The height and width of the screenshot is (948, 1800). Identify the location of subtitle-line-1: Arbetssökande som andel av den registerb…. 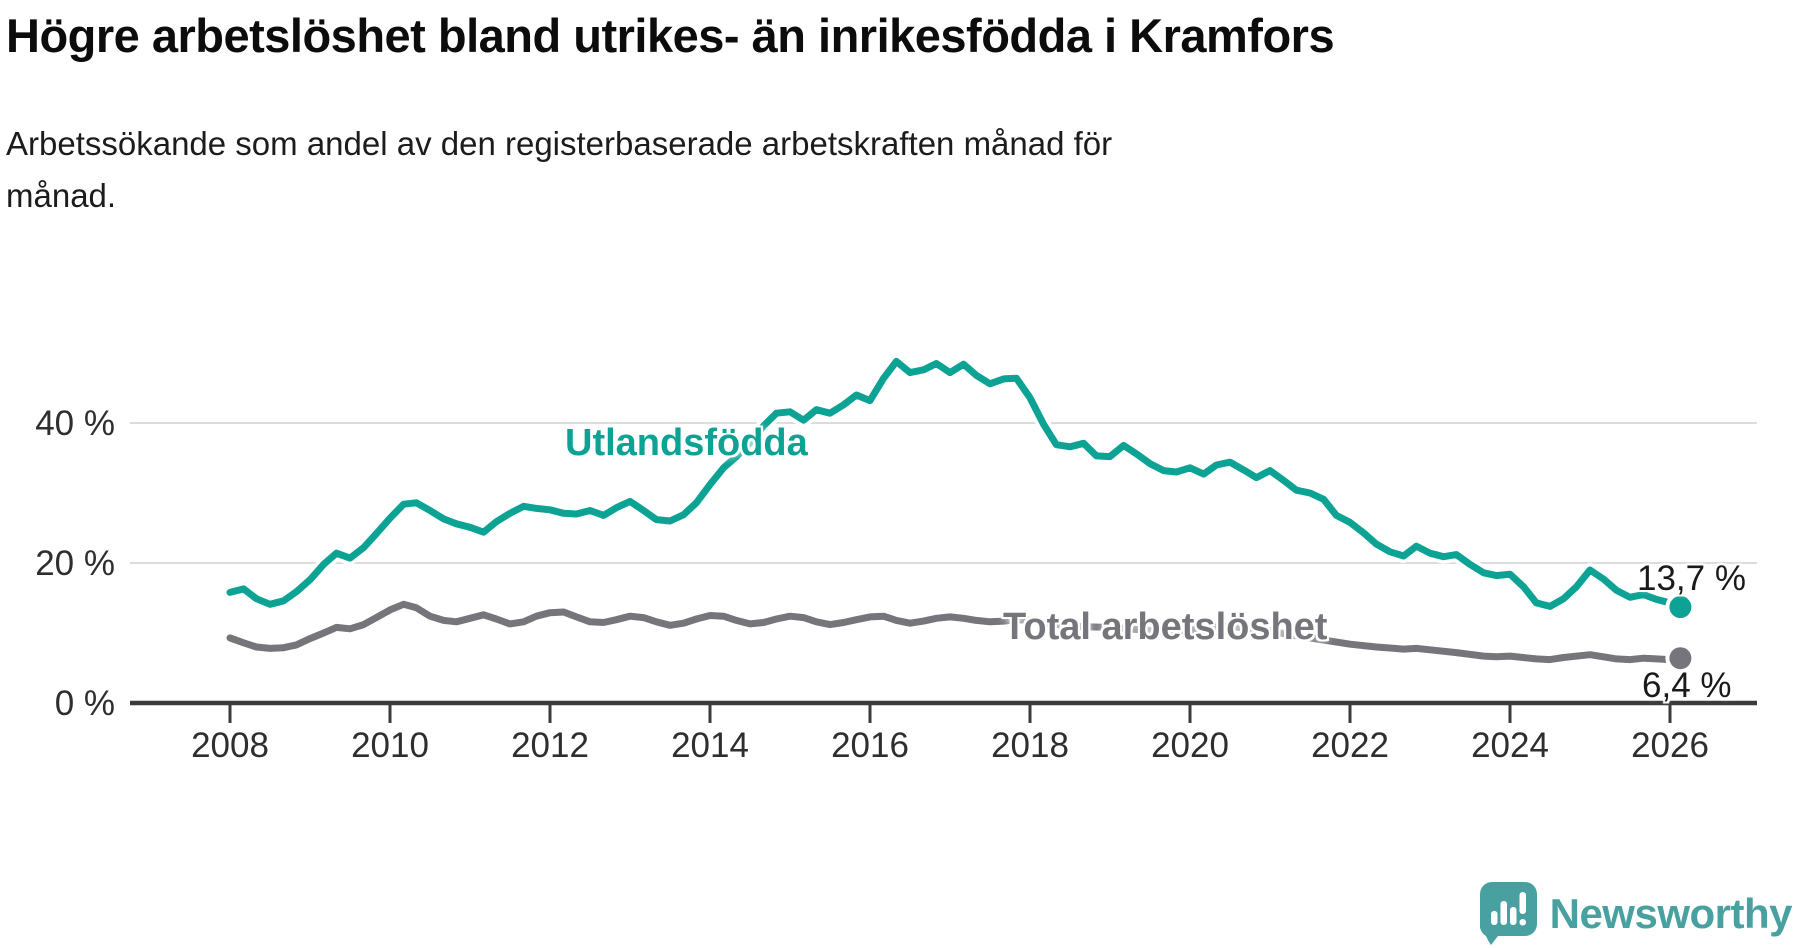
(559, 143).